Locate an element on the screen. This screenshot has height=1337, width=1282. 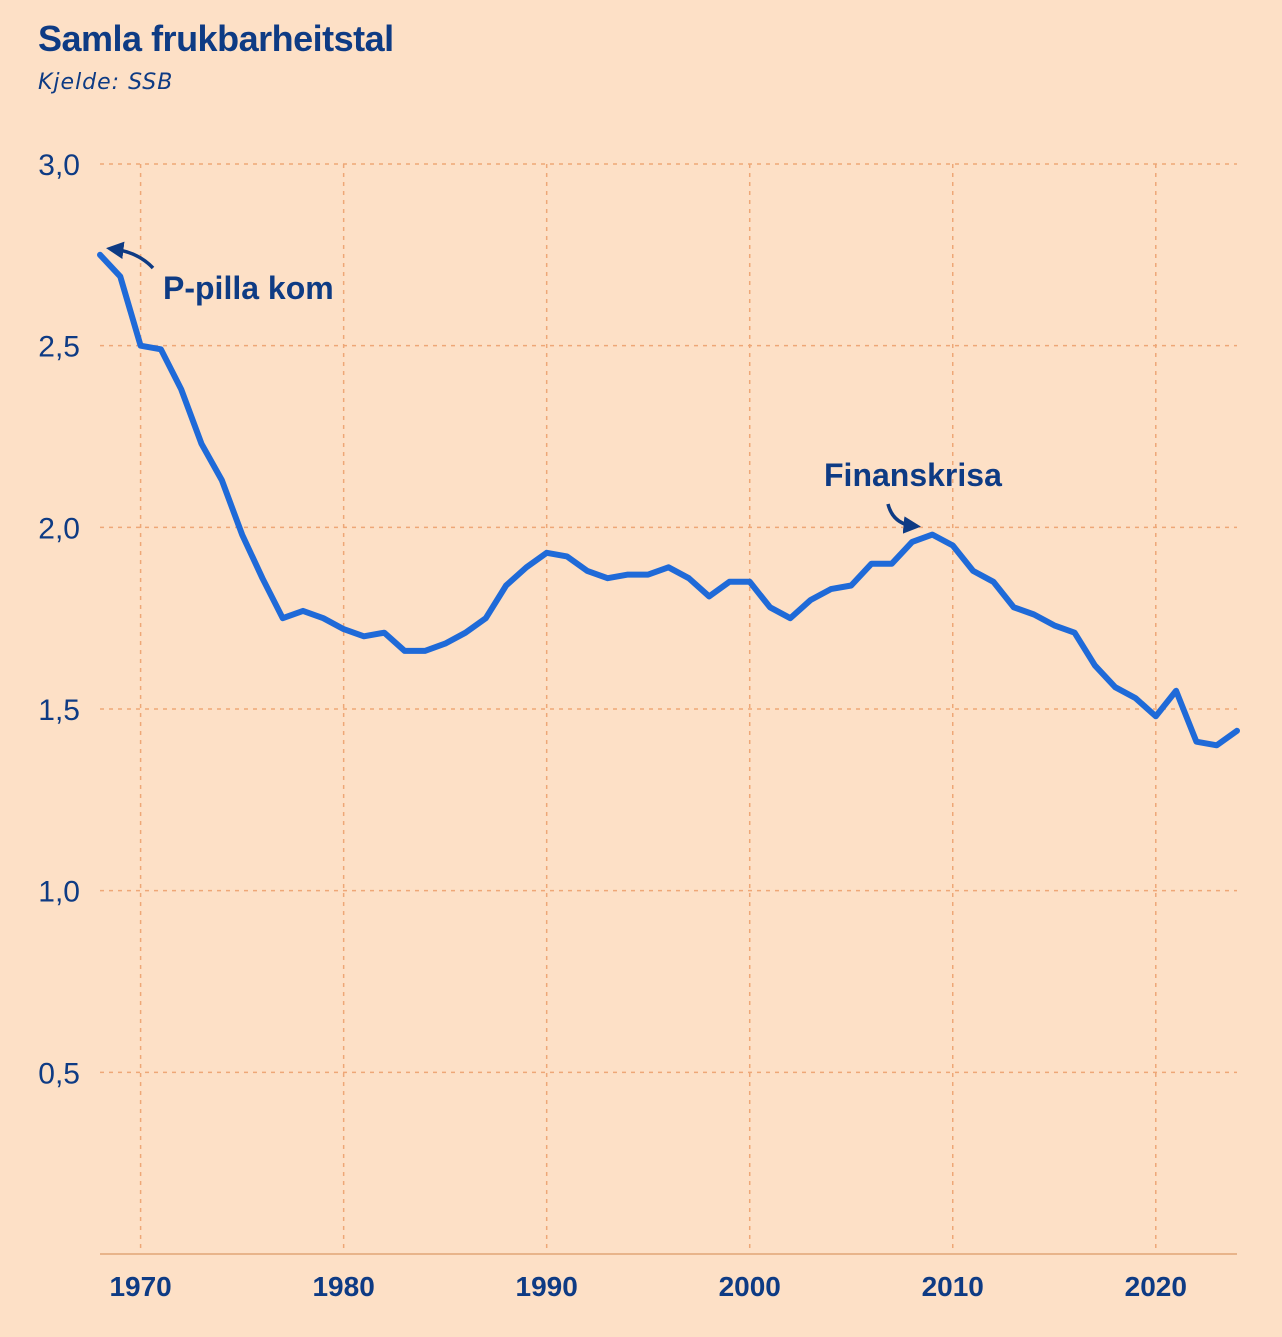
chart-source: Kjelde: SSB is located at coordinates (106, 82).